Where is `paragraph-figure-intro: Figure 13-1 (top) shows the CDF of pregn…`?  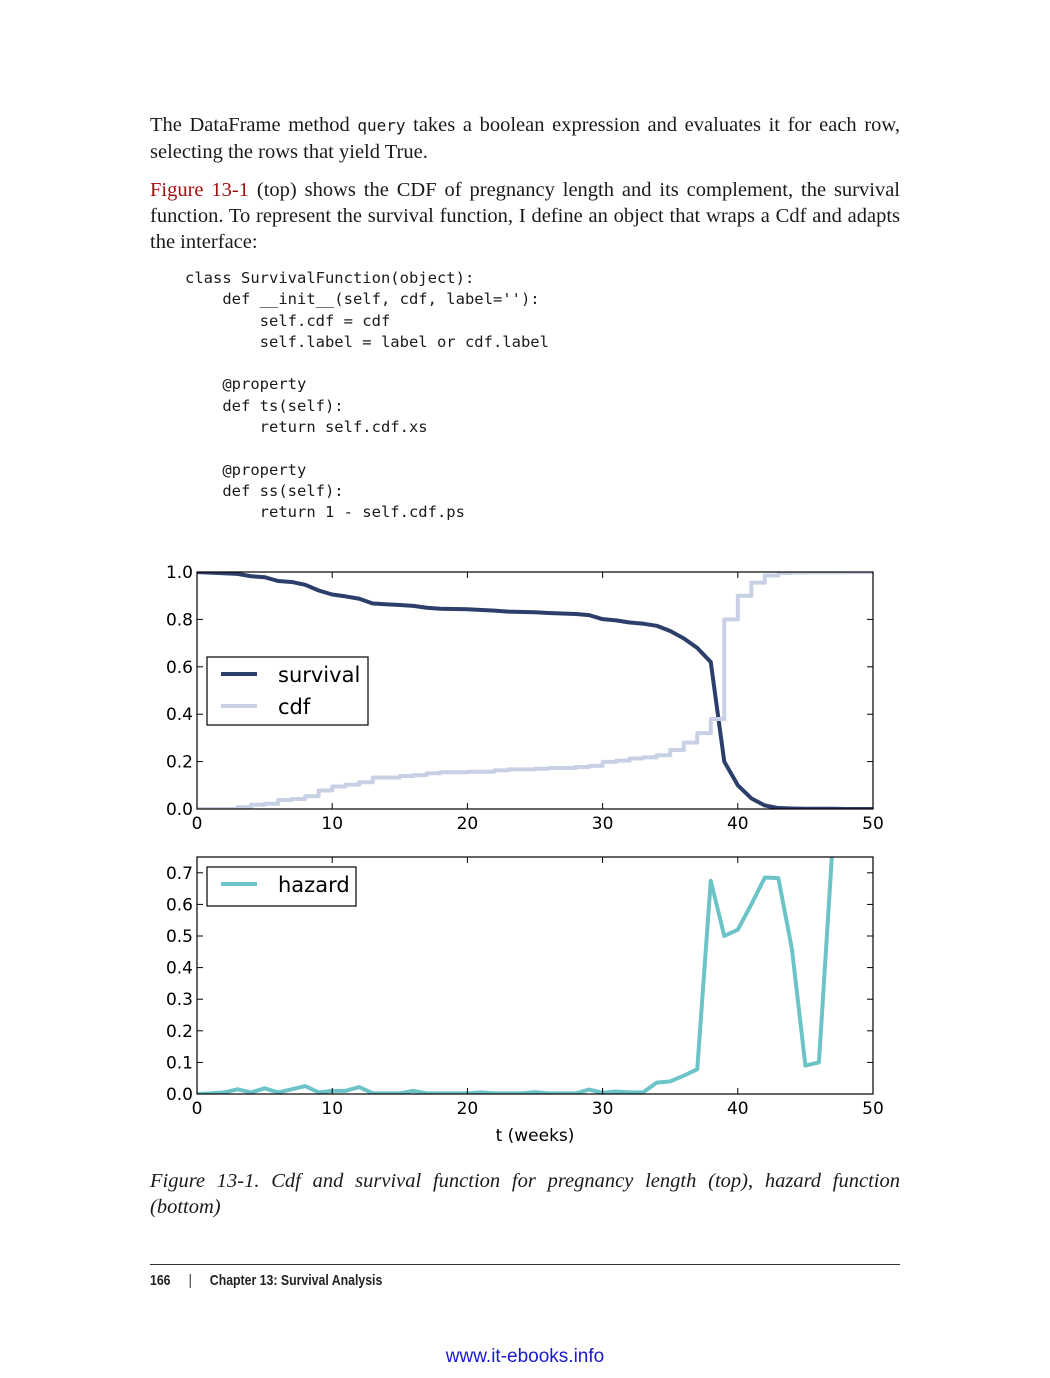 paragraph-figure-intro: Figure 13-1 (top) shows the CDF of pregn… is located at coordinates (525, 216).